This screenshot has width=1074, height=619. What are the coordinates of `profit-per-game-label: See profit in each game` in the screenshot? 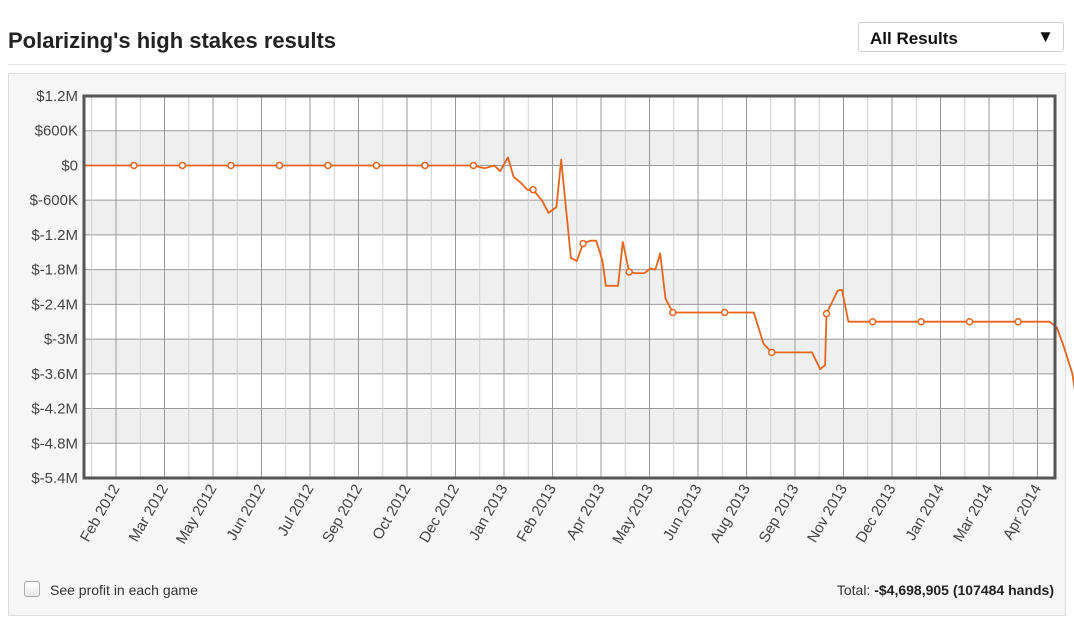 It's located at (124, 590).